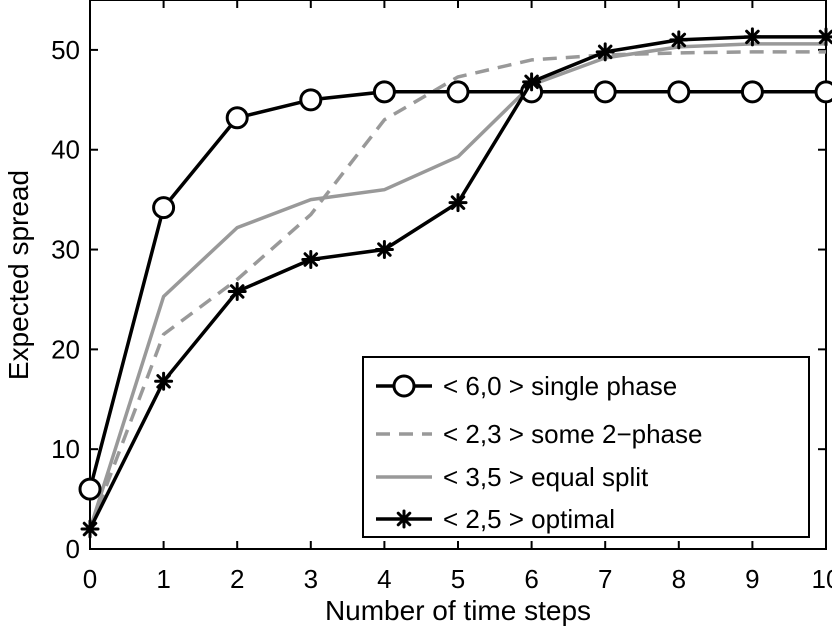 Image resolution: width=832 pixels, height=633 pixels. What do you see at coordinates (73, 549) in the screenshot?
I see `y-tick-label: 0` at bounding box center [73, 549].